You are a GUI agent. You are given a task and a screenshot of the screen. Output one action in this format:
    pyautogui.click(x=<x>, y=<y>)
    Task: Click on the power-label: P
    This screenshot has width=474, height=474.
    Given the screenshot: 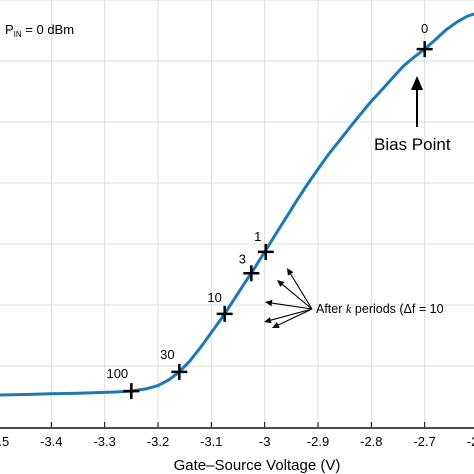 What is the action you would take?
    pyautogui.click(x=9, y=29)
    